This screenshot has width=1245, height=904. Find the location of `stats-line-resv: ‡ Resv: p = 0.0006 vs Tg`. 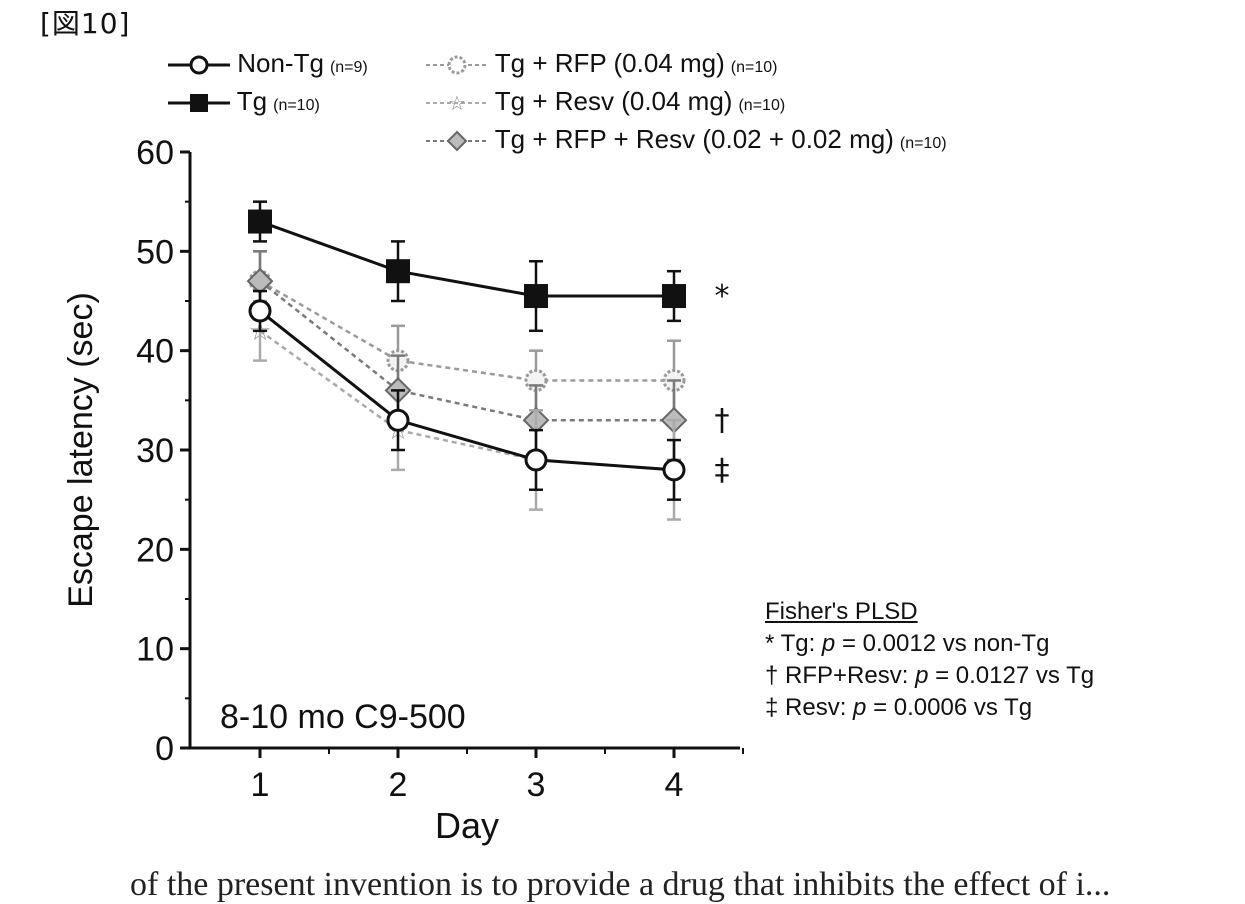

stats-line-resv: ‡ Resv: p = 0.0006 vs Tg is located at coordinates (929, 708).